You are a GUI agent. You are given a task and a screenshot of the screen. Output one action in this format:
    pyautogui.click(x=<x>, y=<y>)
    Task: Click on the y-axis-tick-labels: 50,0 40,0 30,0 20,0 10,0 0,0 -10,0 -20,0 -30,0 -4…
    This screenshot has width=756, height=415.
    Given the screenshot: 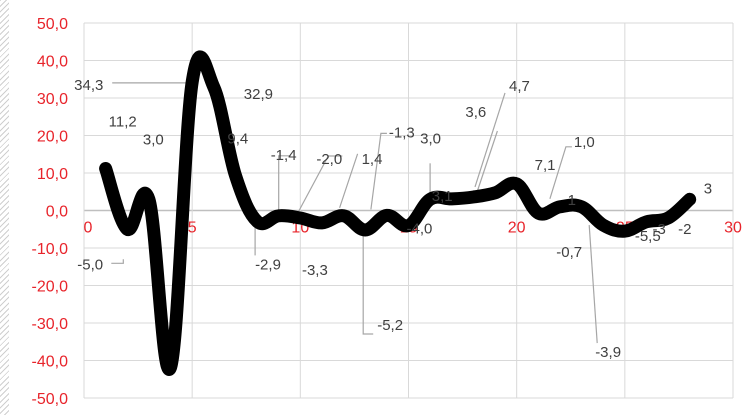 What is the action you would take?
    pyautogui.click(x=50, y=212)
    